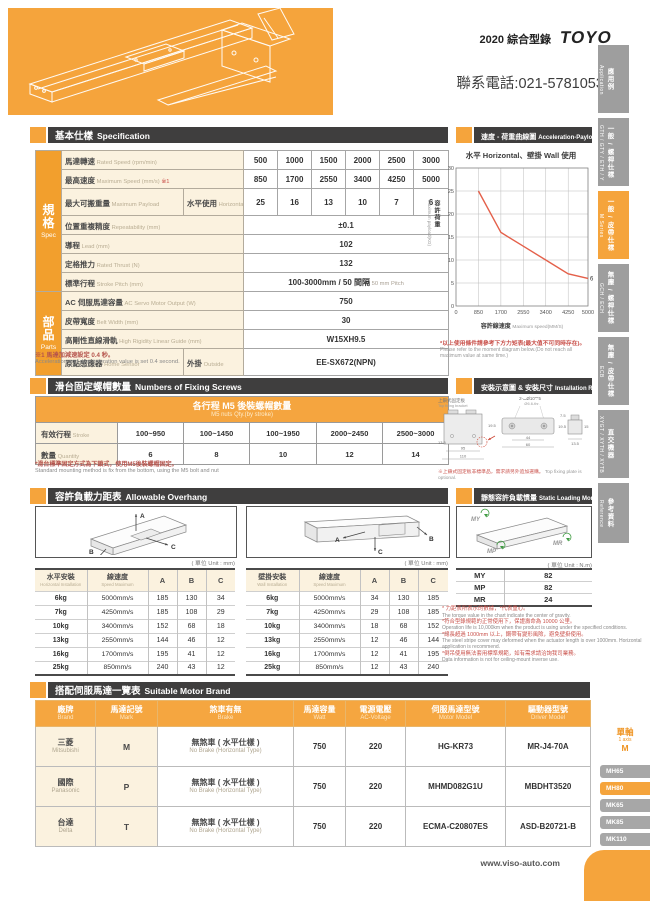 The image size is (650, 901). I want to click on spec-value: 850, so click(261, 179).